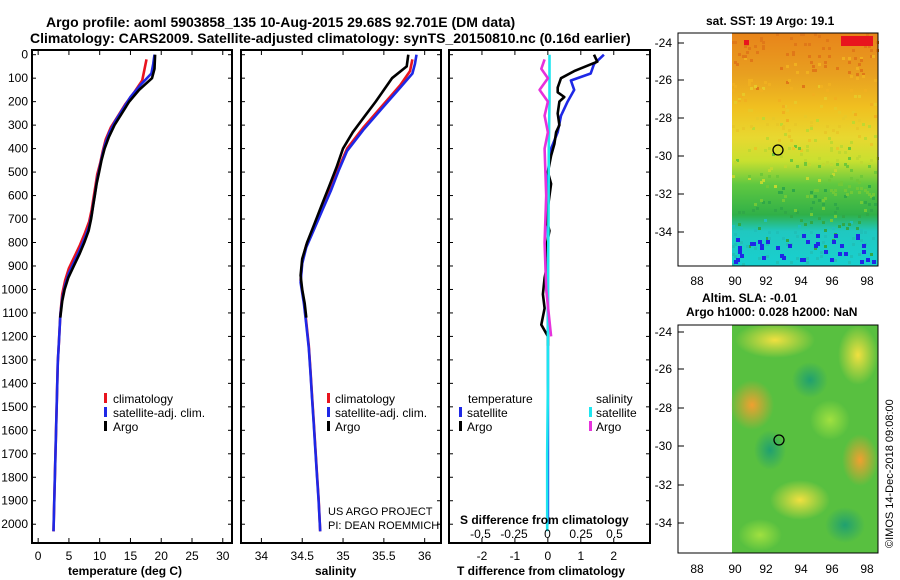 The width and height of the screenshot is (900, 580). Describe the element at coordinates (105, 398) in the screenshot. I see `legend-climatology-swatch` at that location.